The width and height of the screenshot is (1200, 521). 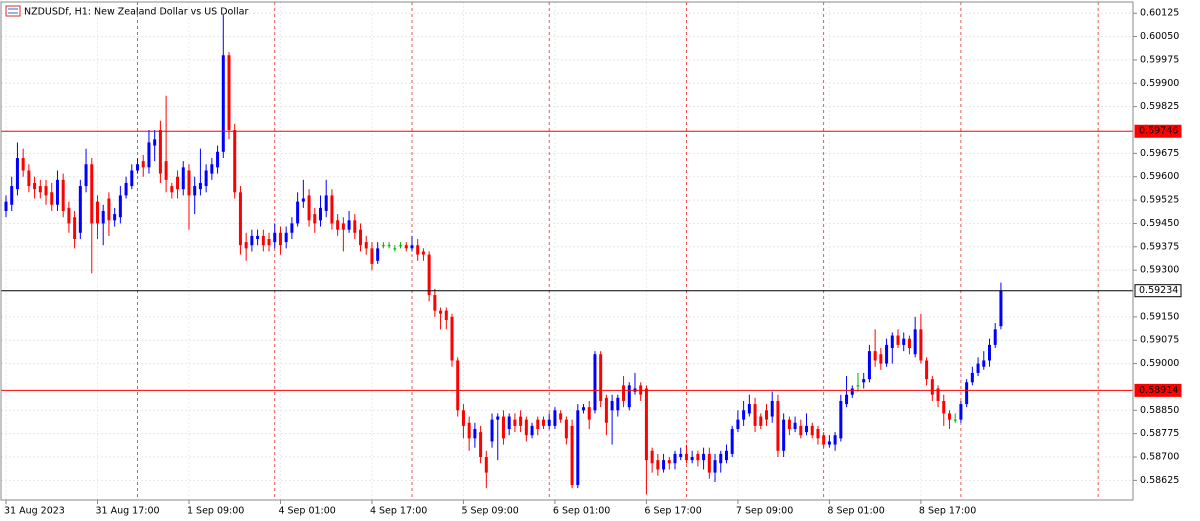 What do you see at coordinates (306, 511) in the screenshot?
I see `x-tick-label: 4 Sep 01:00` at bounding box center [306, 511].